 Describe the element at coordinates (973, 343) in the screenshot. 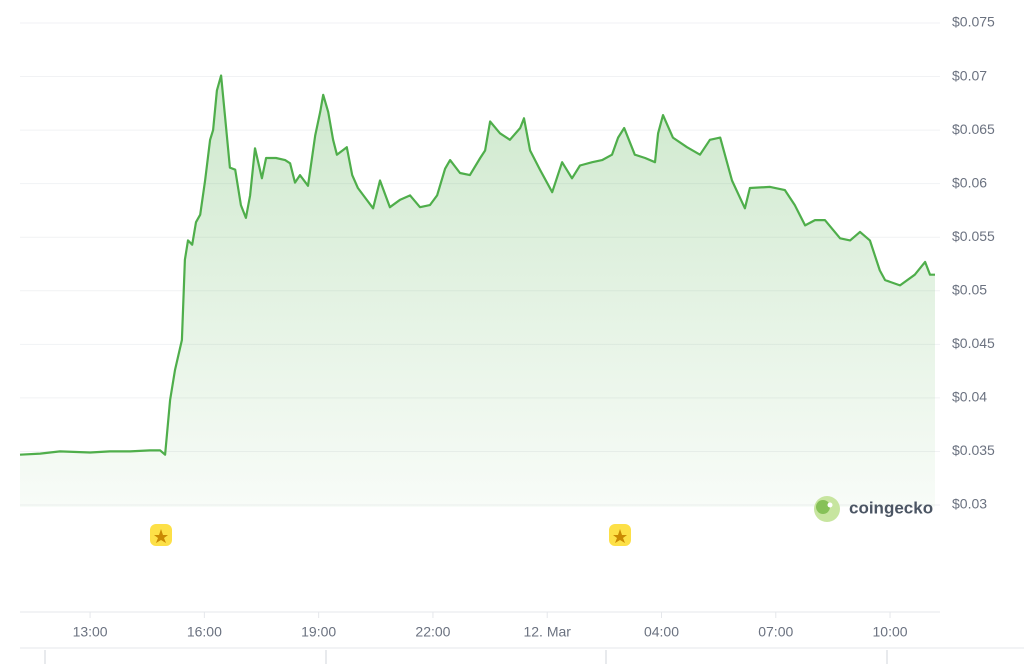

I see `y-tick-label: $0.045` at that location.